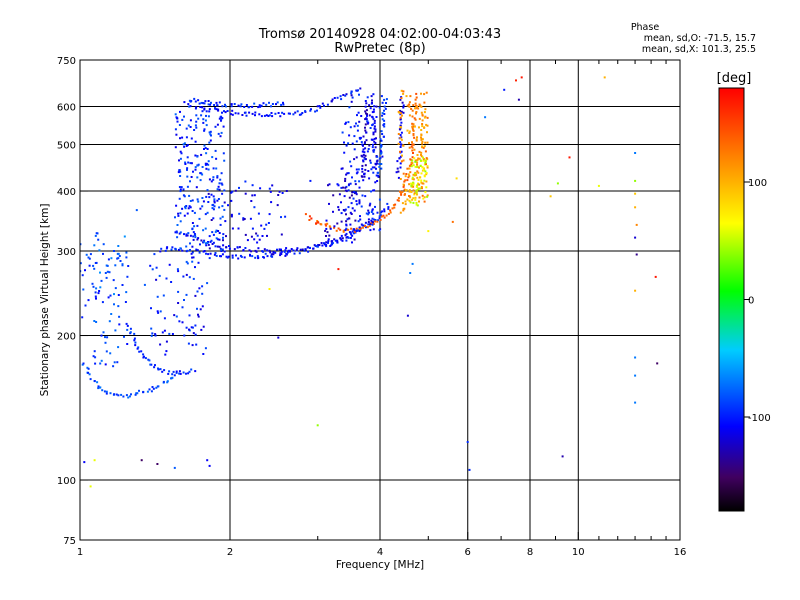 This screenshot has height=600, width=800. What do you see at coordinates (66, 192) in the screenshot?
I see `y-tick-label: 400` at bounding box center [66, 192].